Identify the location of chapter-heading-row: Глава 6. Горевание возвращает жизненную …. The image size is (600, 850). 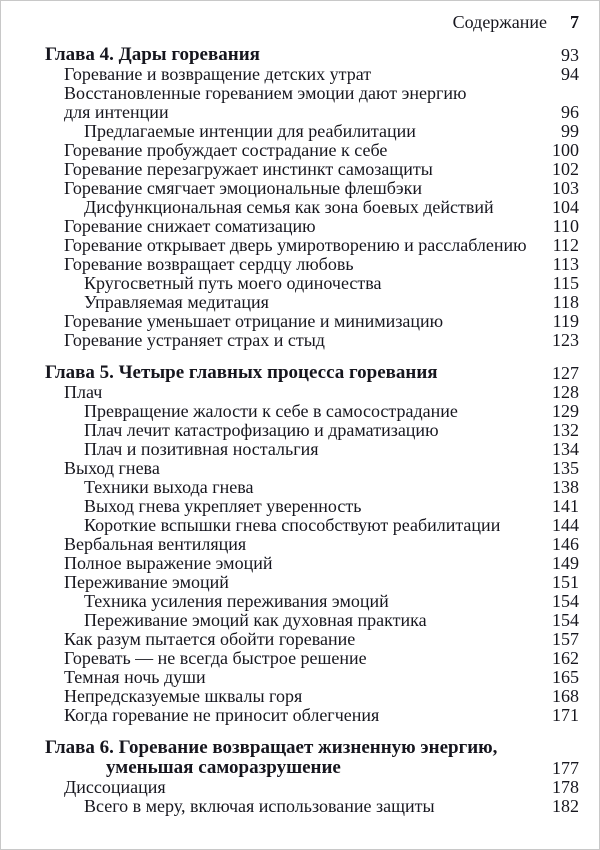
(312, 758).